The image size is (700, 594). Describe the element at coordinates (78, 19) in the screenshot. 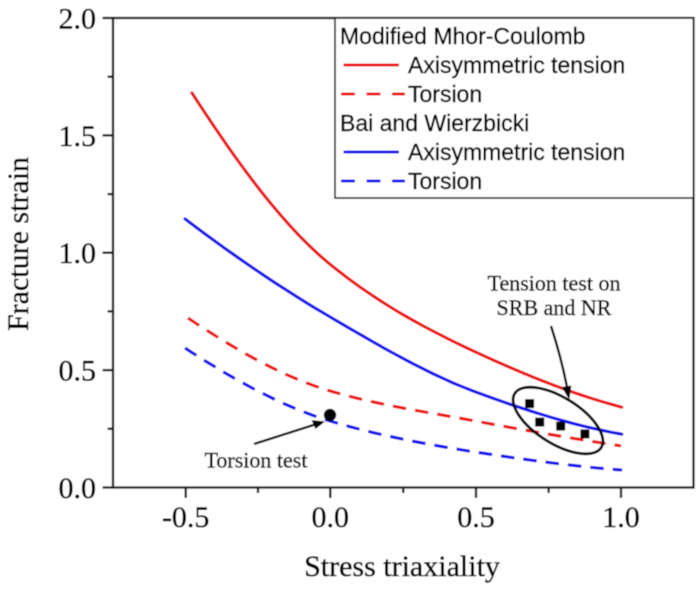

I see `svg-text: 2.0` at that location.